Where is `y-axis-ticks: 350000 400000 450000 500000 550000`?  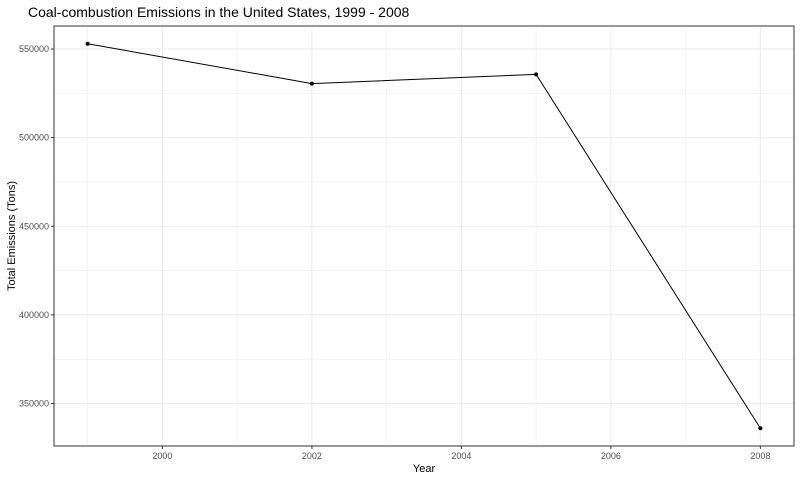
y-axis-ticks: 350000 400000 450000 500000 550000 is located at coordinates (36, 226).